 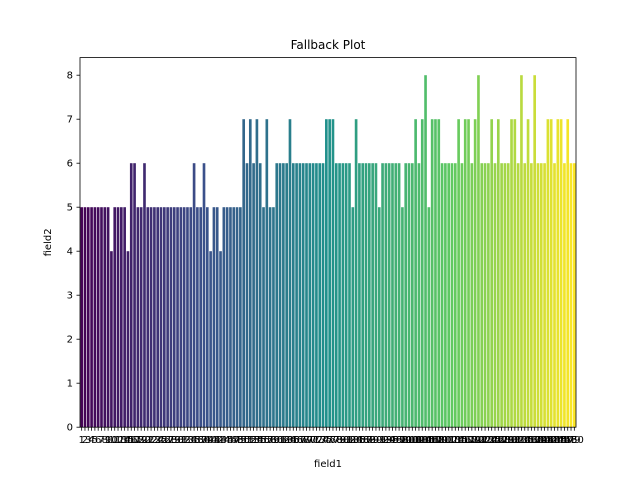 What do you see at coordinates (151, 440) in the screenshot?
I see `x-tick-label: 22` at bounding box center [151, 440].